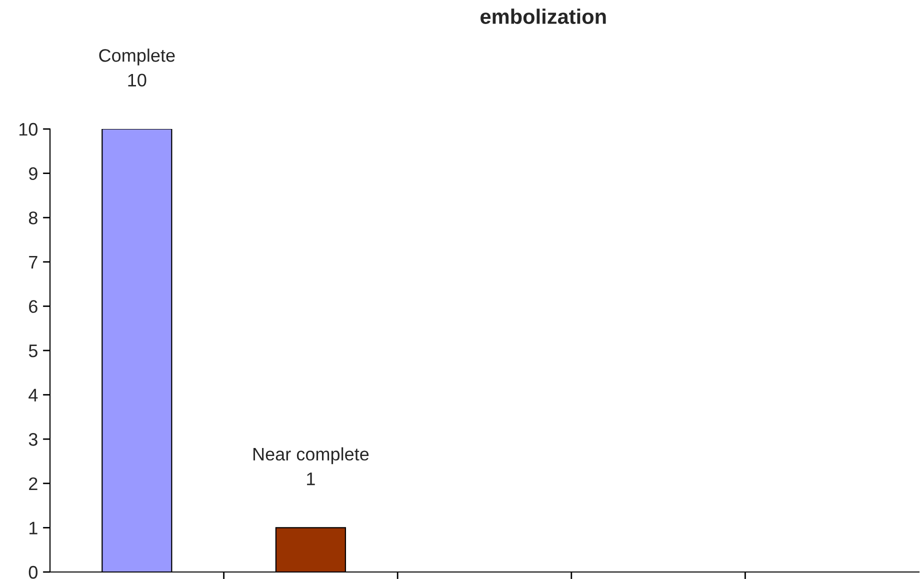 Image resolution: width=921 pixels, height=579 pixels. Describe the element at coordinates (33, 306) in the screenshot. I see `y-tick-label: 6` at that location.